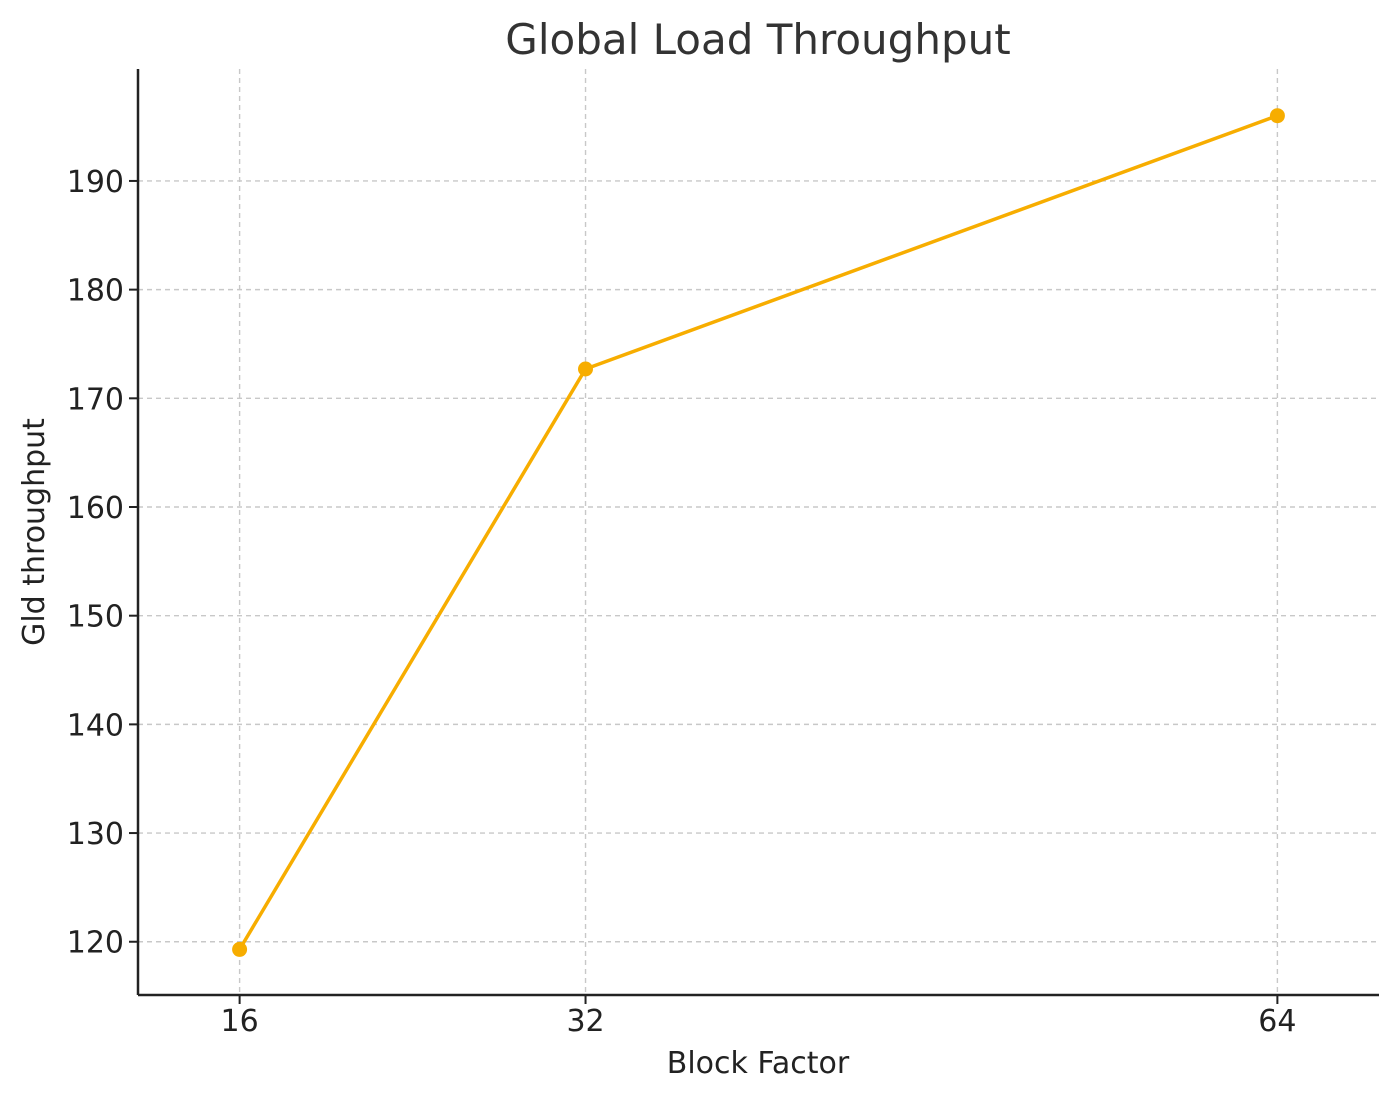 This screenshot has height=1101, width=1397. Describe the element at coordinates (758, 1063) in the screenshot. I see `x-axis-label: Block Factor` at that location.